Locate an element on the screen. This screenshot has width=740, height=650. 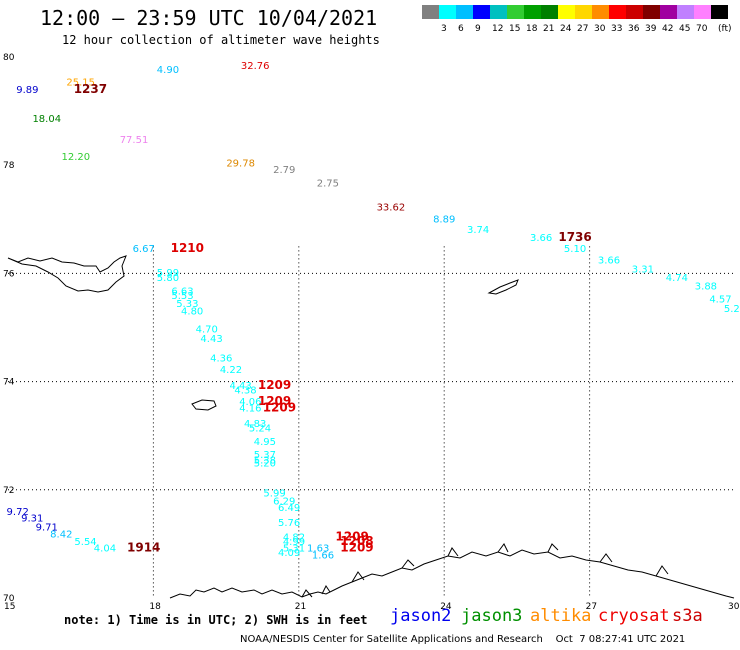
legend-label: 39 is located at coordinates (651, 29).